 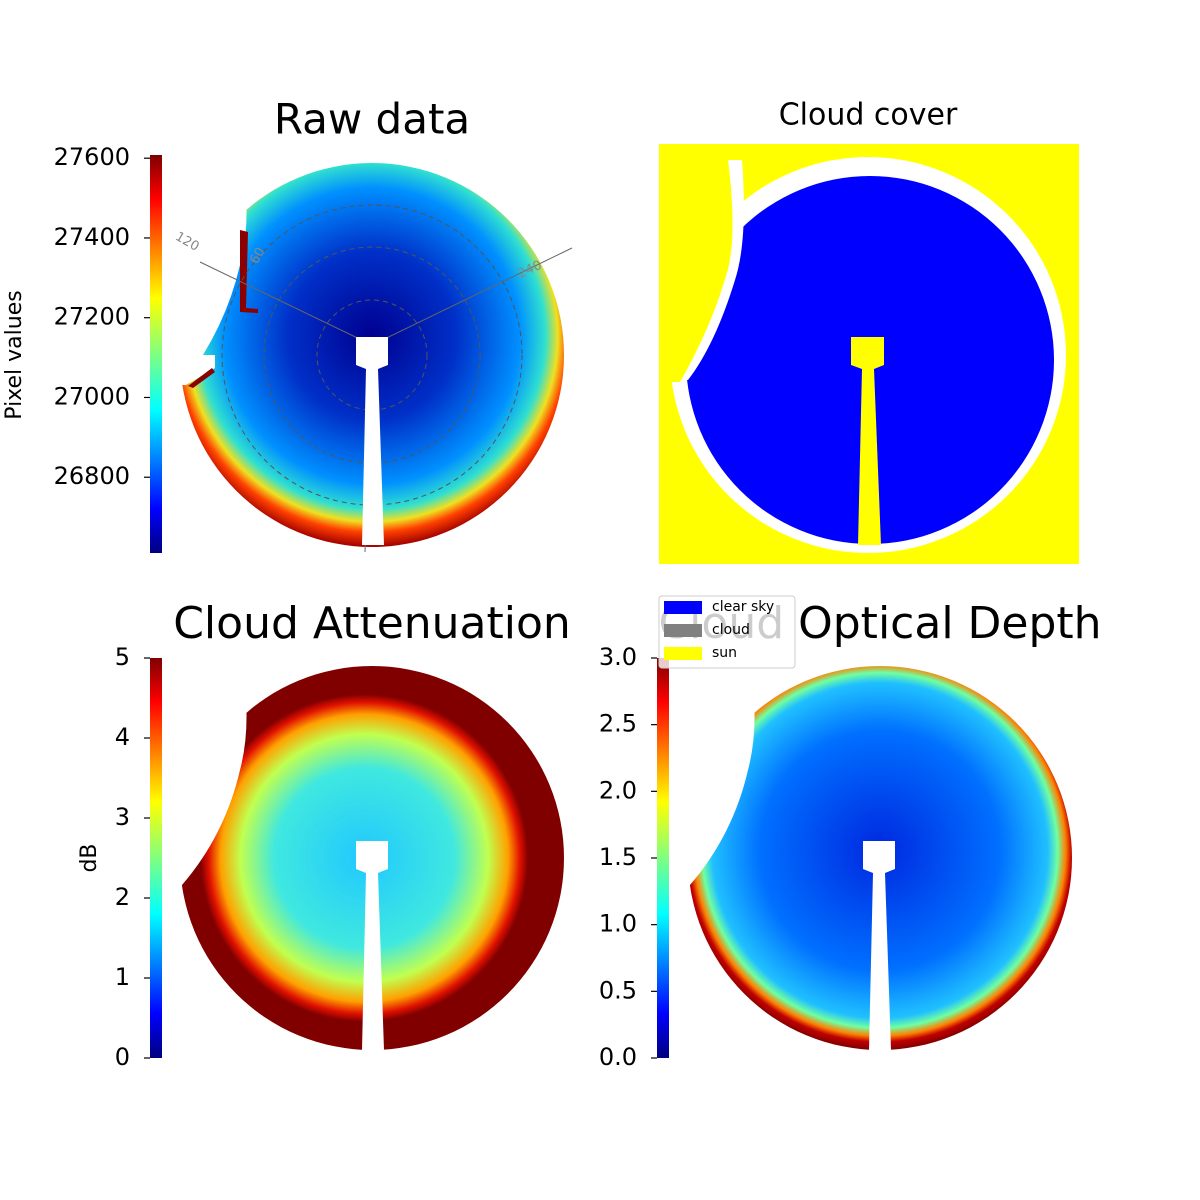 I want to click on legend-label: cloud, so click(x=731, y=630).